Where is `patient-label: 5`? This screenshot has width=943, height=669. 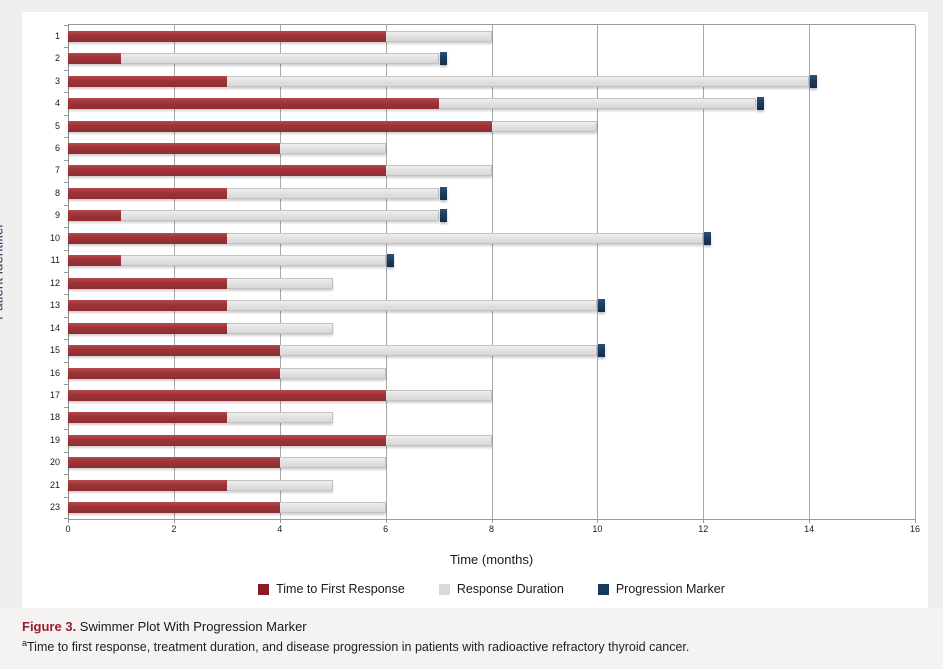 patient-label: 5 is located at coordinates (57, 125).